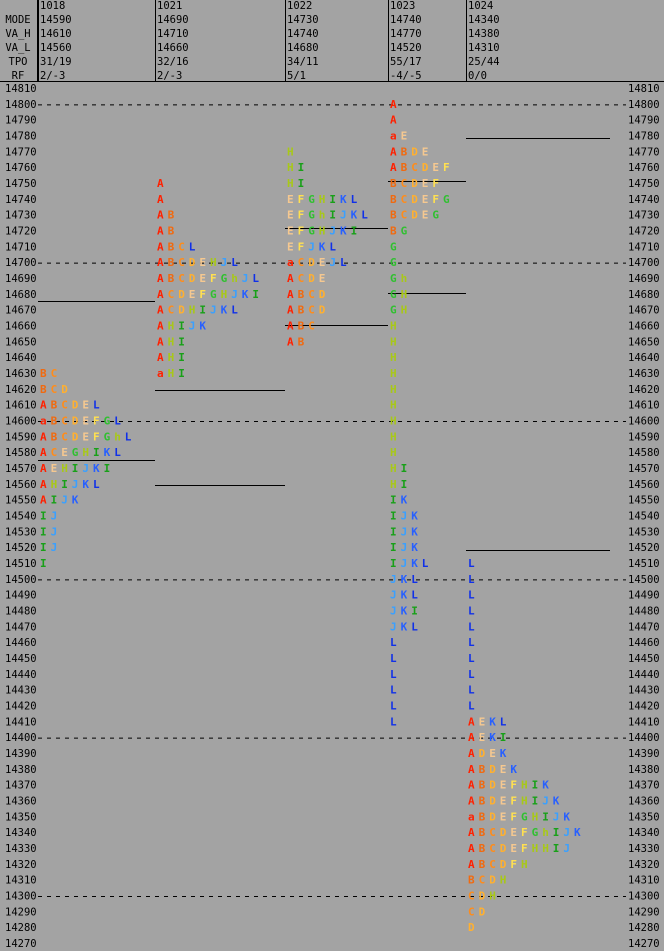 This screenshot has width=664, height=951. Describe the element at coordinates (21, 406) in the screenshot. I see `price-label-left: 14610` at that location.